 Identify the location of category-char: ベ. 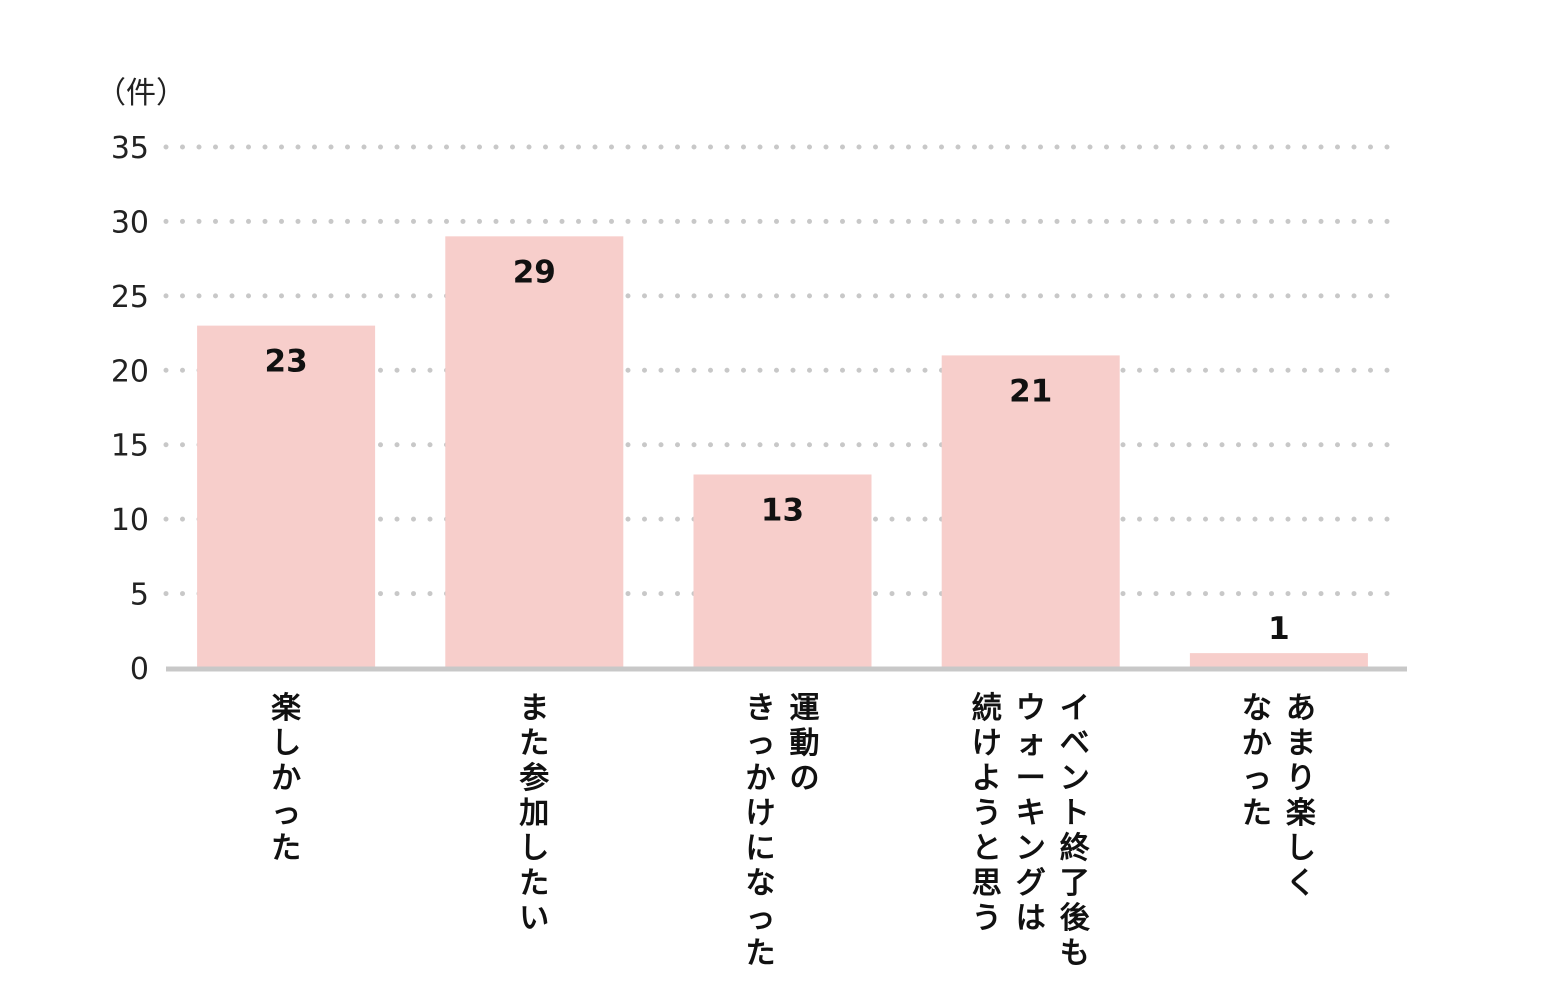
(1075, 743).